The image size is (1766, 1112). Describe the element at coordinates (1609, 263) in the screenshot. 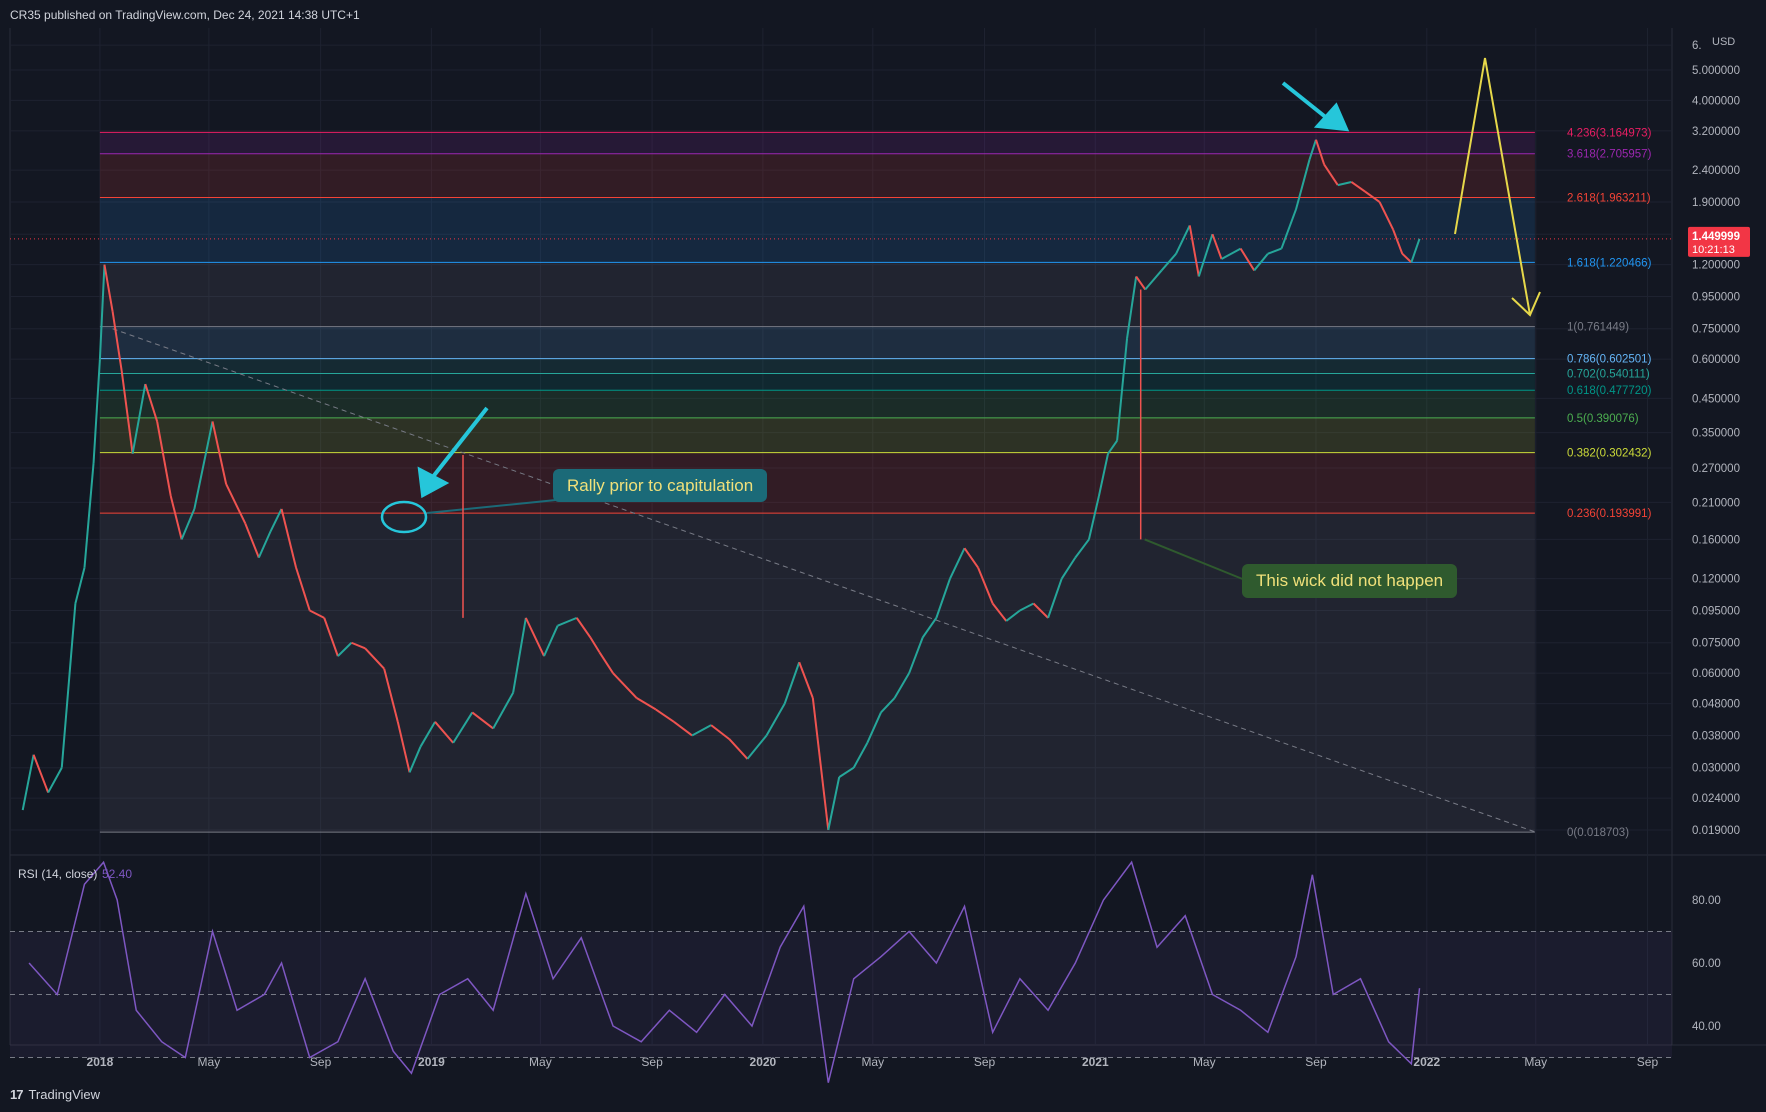

I see `fib-level-label: 1.618(1.220466)` at that location.